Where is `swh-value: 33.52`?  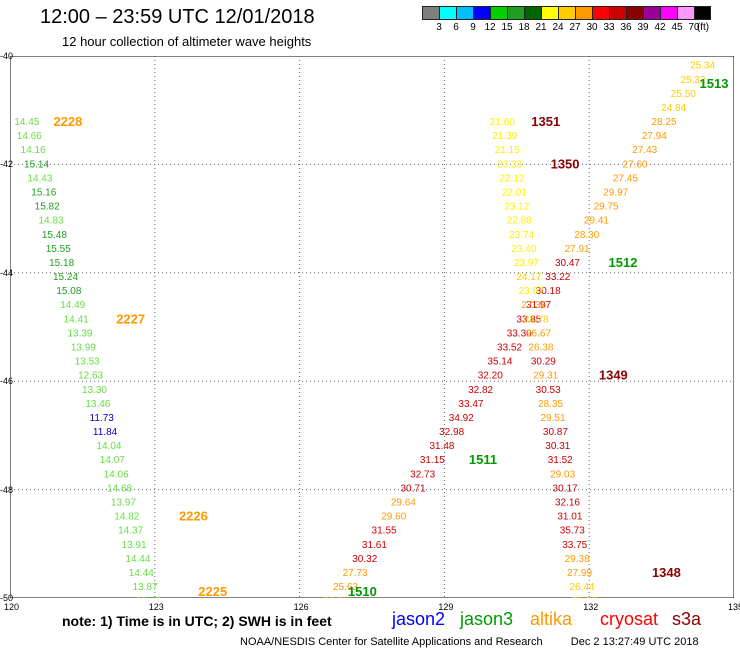
swh-value: 33.52 is located at coordinates (509, 348).